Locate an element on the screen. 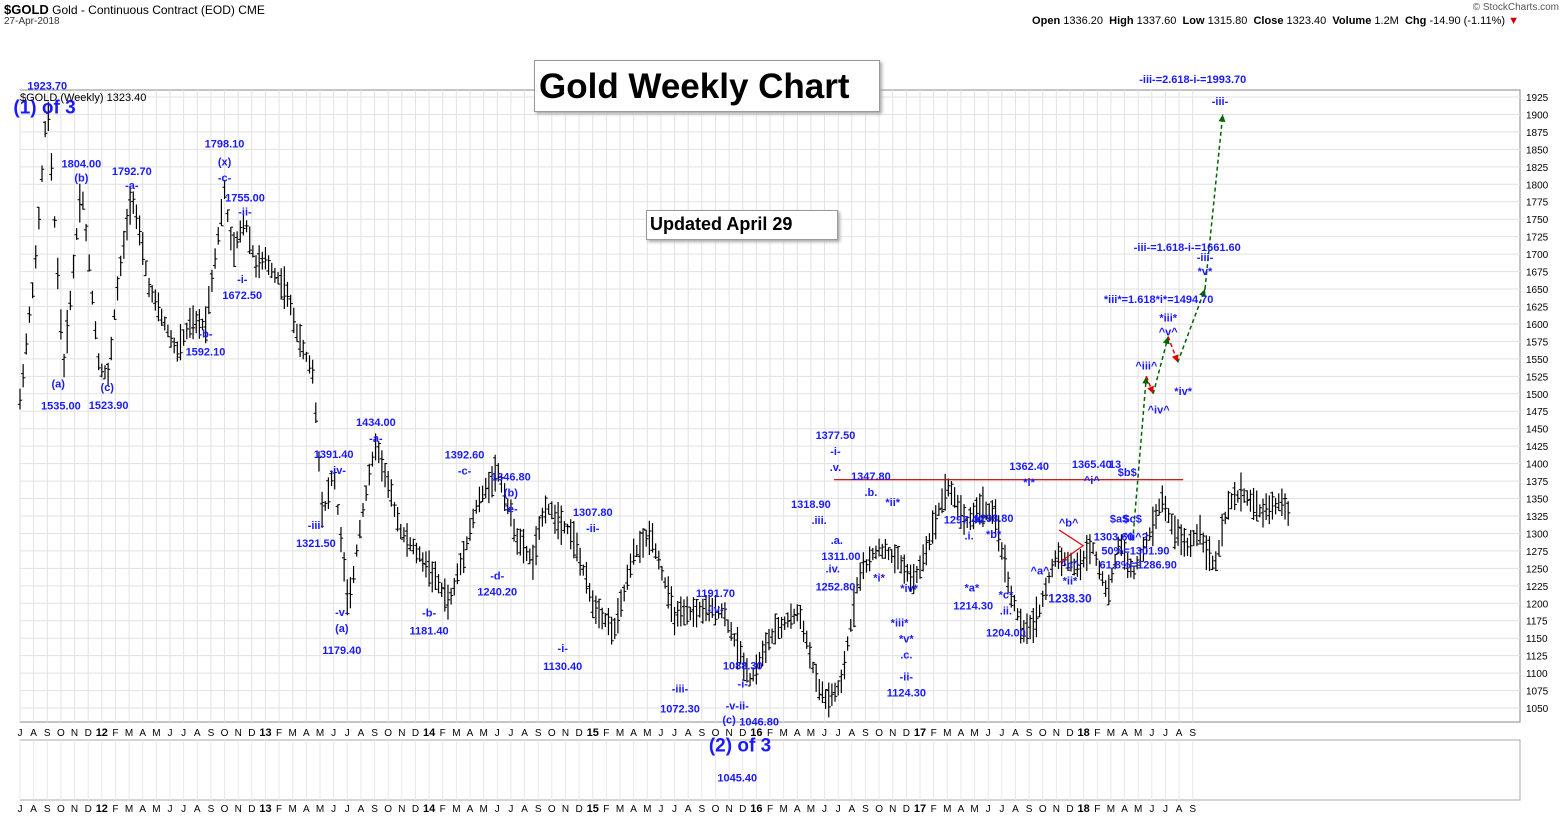 This screenshot has height=817, width=1565. high-label: High is located at coordinates (1121, 21).